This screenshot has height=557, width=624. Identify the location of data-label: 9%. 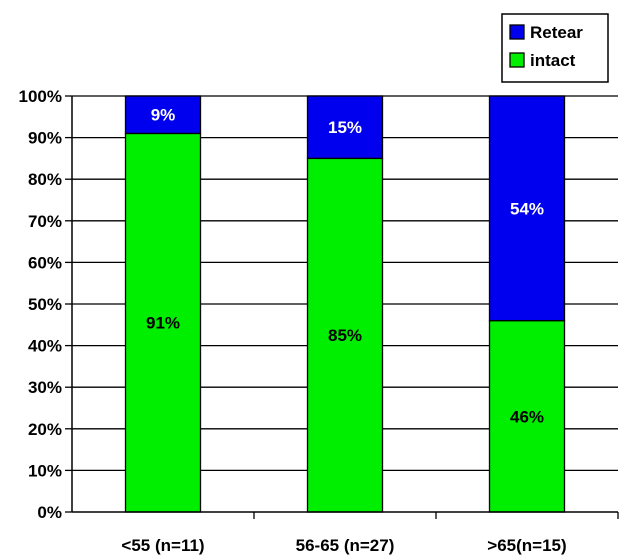
(163, 115).